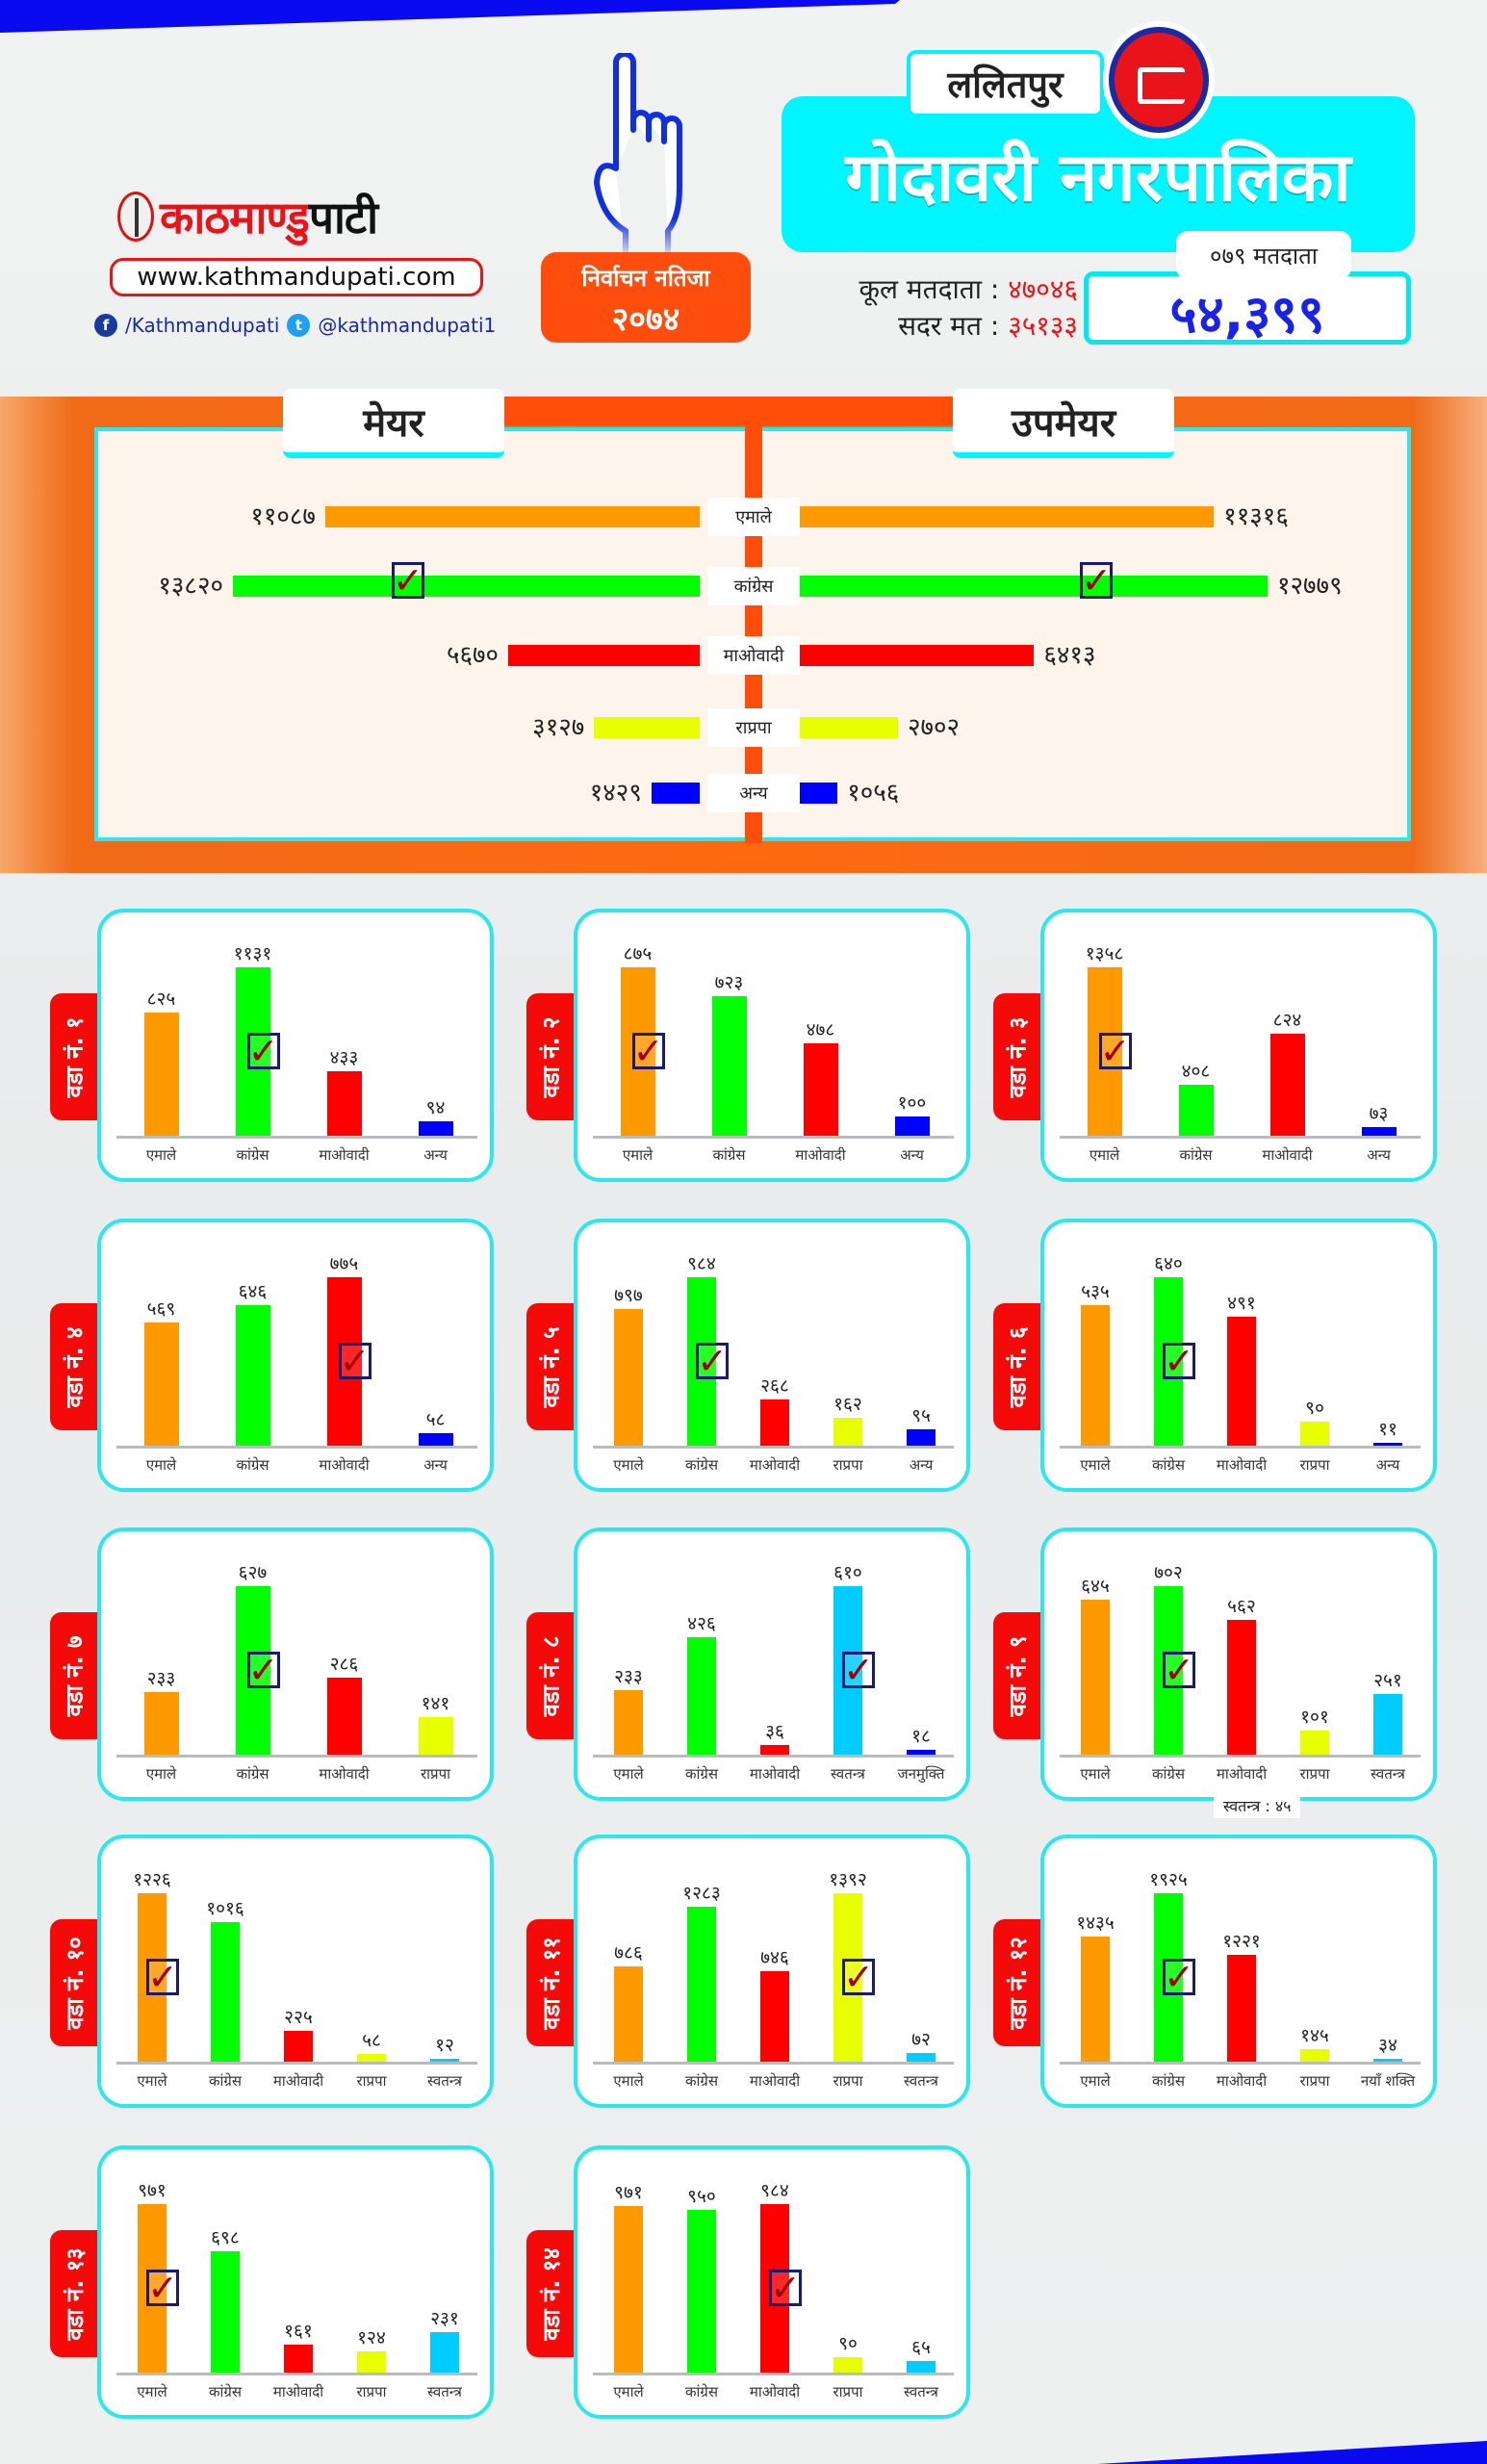 The image size is (1487, 2464). I want to click on ward-vote-label: १८, so click(921, 1736).